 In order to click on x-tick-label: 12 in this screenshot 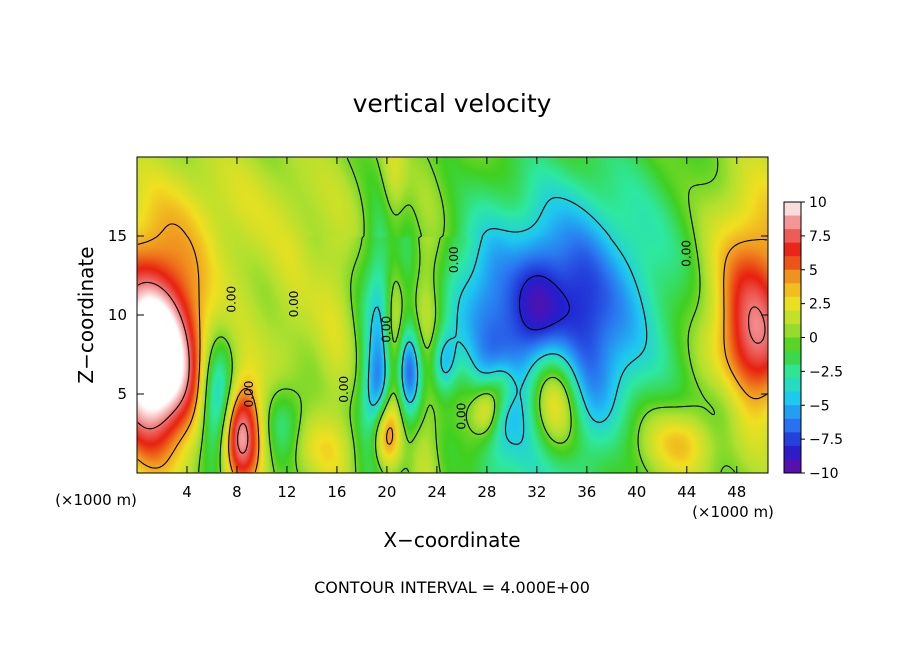, I will do `click(286, 492)`.